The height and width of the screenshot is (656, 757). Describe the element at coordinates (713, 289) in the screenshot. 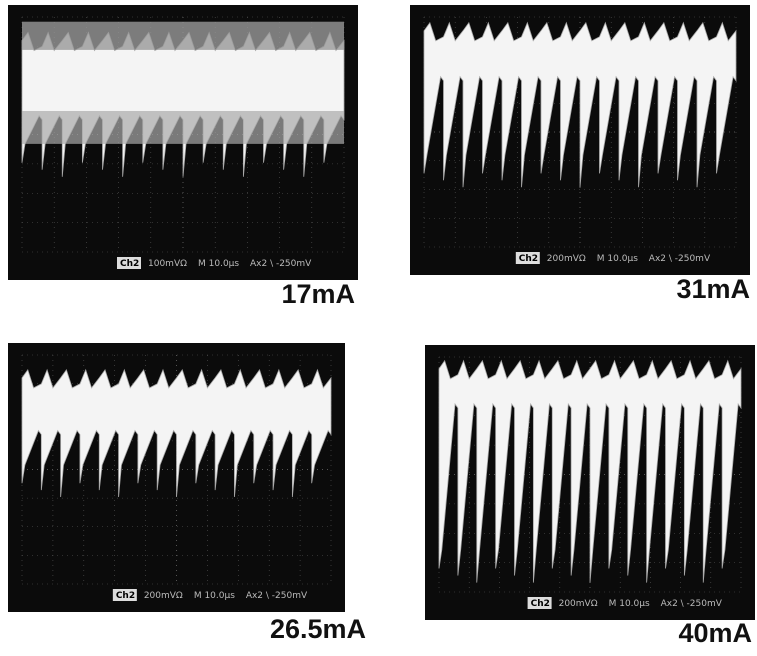

I see `panel-label: 31mA` at that location.